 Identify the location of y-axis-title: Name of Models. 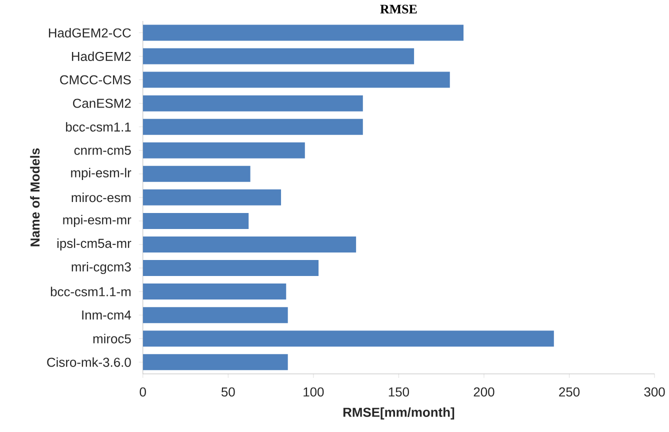
(35, 197).